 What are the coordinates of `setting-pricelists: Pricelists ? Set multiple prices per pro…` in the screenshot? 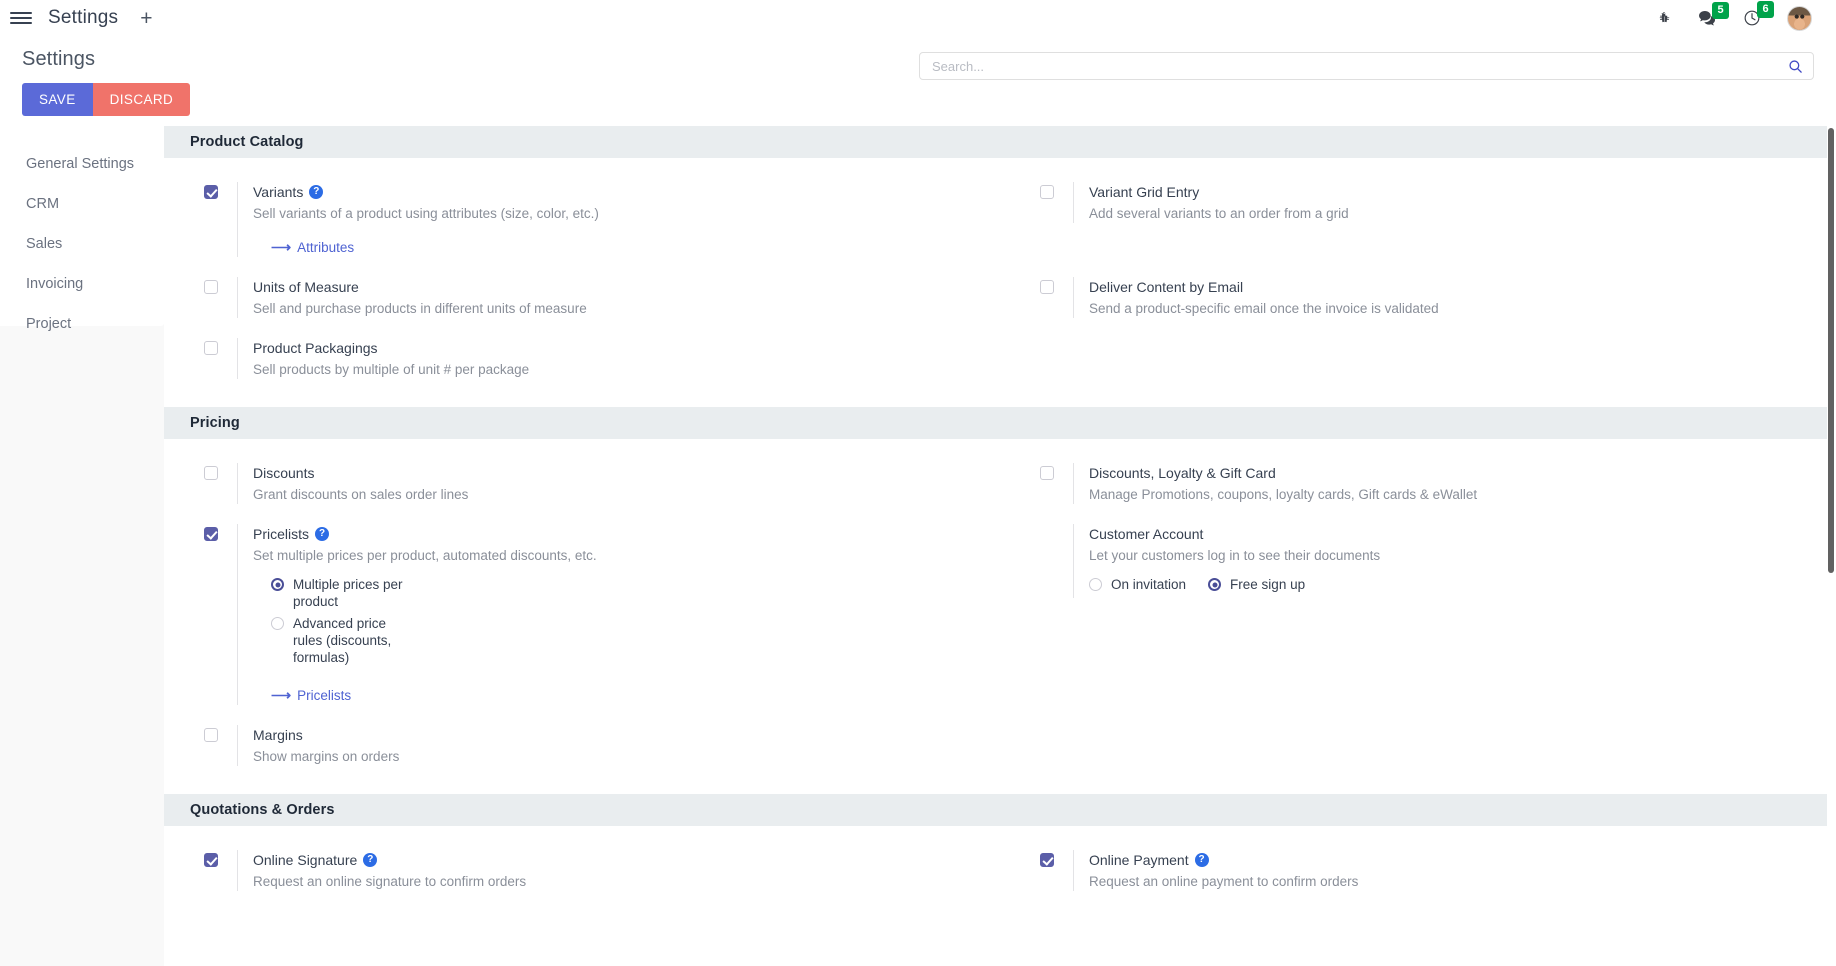 It's located at (582, 614).